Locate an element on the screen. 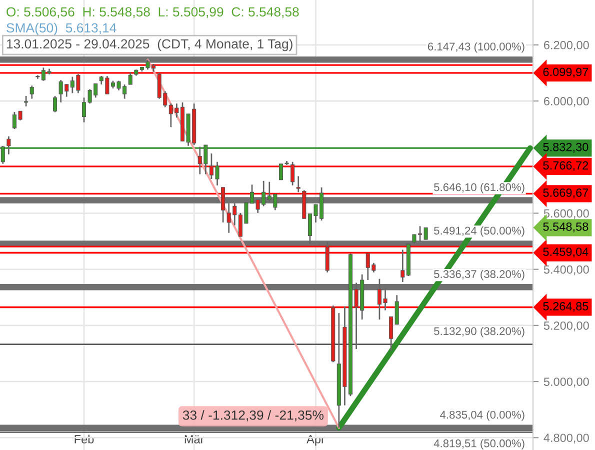 The image size is (595, 450). ref-line-label: 6.147,43 (100.00%) is located at coordinates (476, 47).